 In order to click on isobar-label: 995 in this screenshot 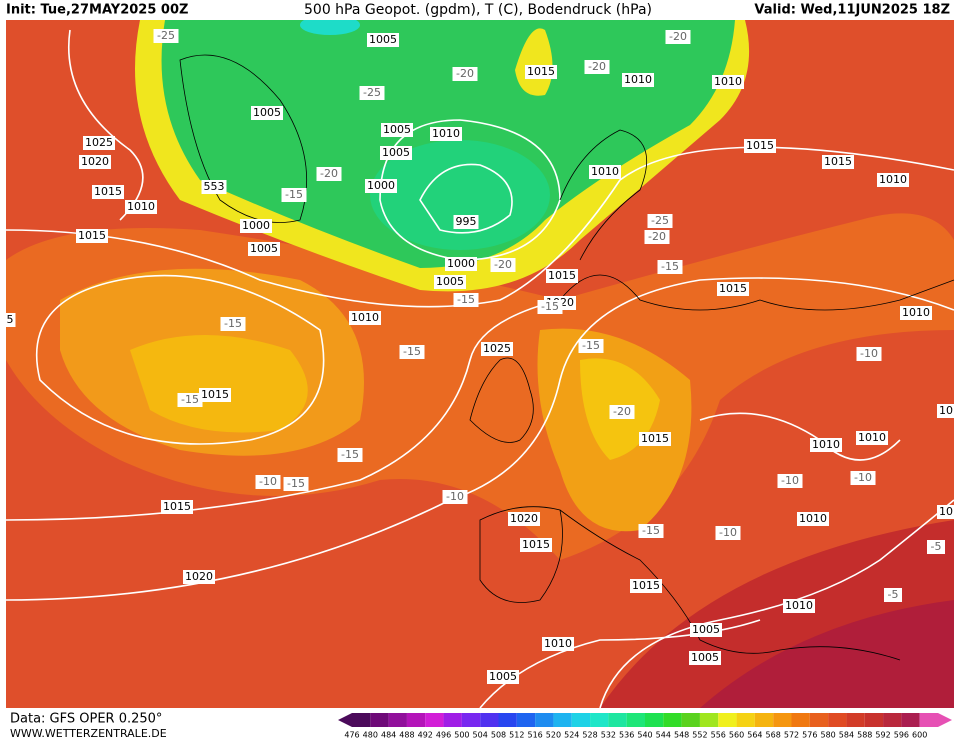, I will do `click(466, 221)`.